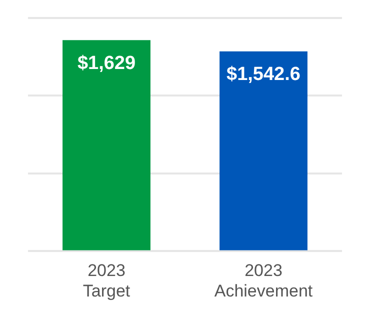 The height and width of the screenshot is (320, 370). What do you see at coordinates (263, 75) in the screenshot?
I see `data-label: $1,542.6` at bounding box center [263, 75].